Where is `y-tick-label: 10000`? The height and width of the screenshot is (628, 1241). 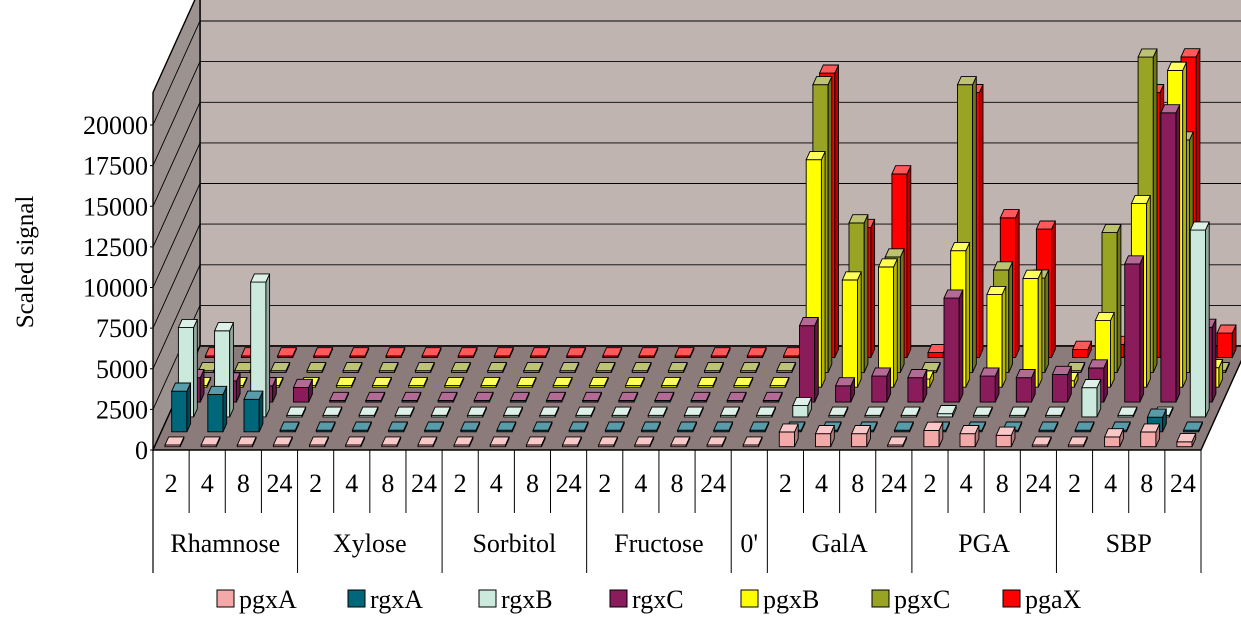
y-tick-label: 10000 is located at coordinates (115, 288).